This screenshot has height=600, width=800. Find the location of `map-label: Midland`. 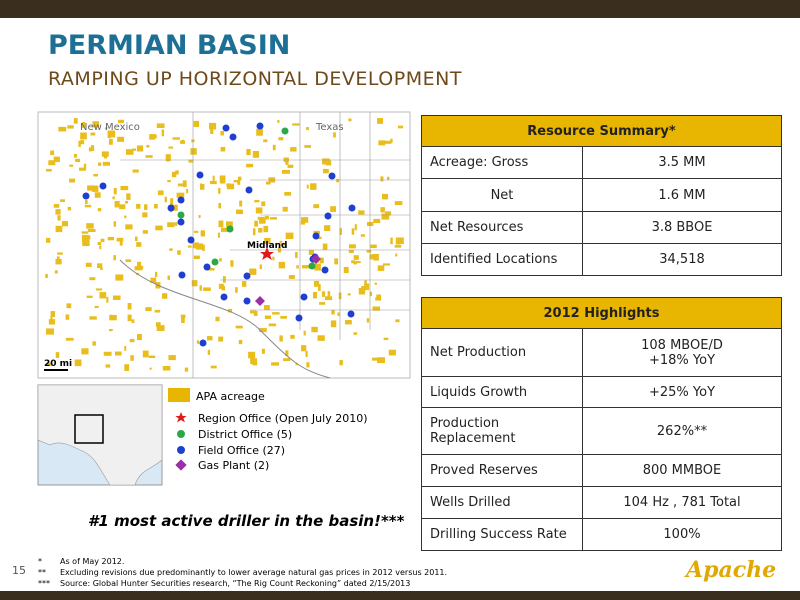

map-label: Midland is located at coordinates (267, 246).